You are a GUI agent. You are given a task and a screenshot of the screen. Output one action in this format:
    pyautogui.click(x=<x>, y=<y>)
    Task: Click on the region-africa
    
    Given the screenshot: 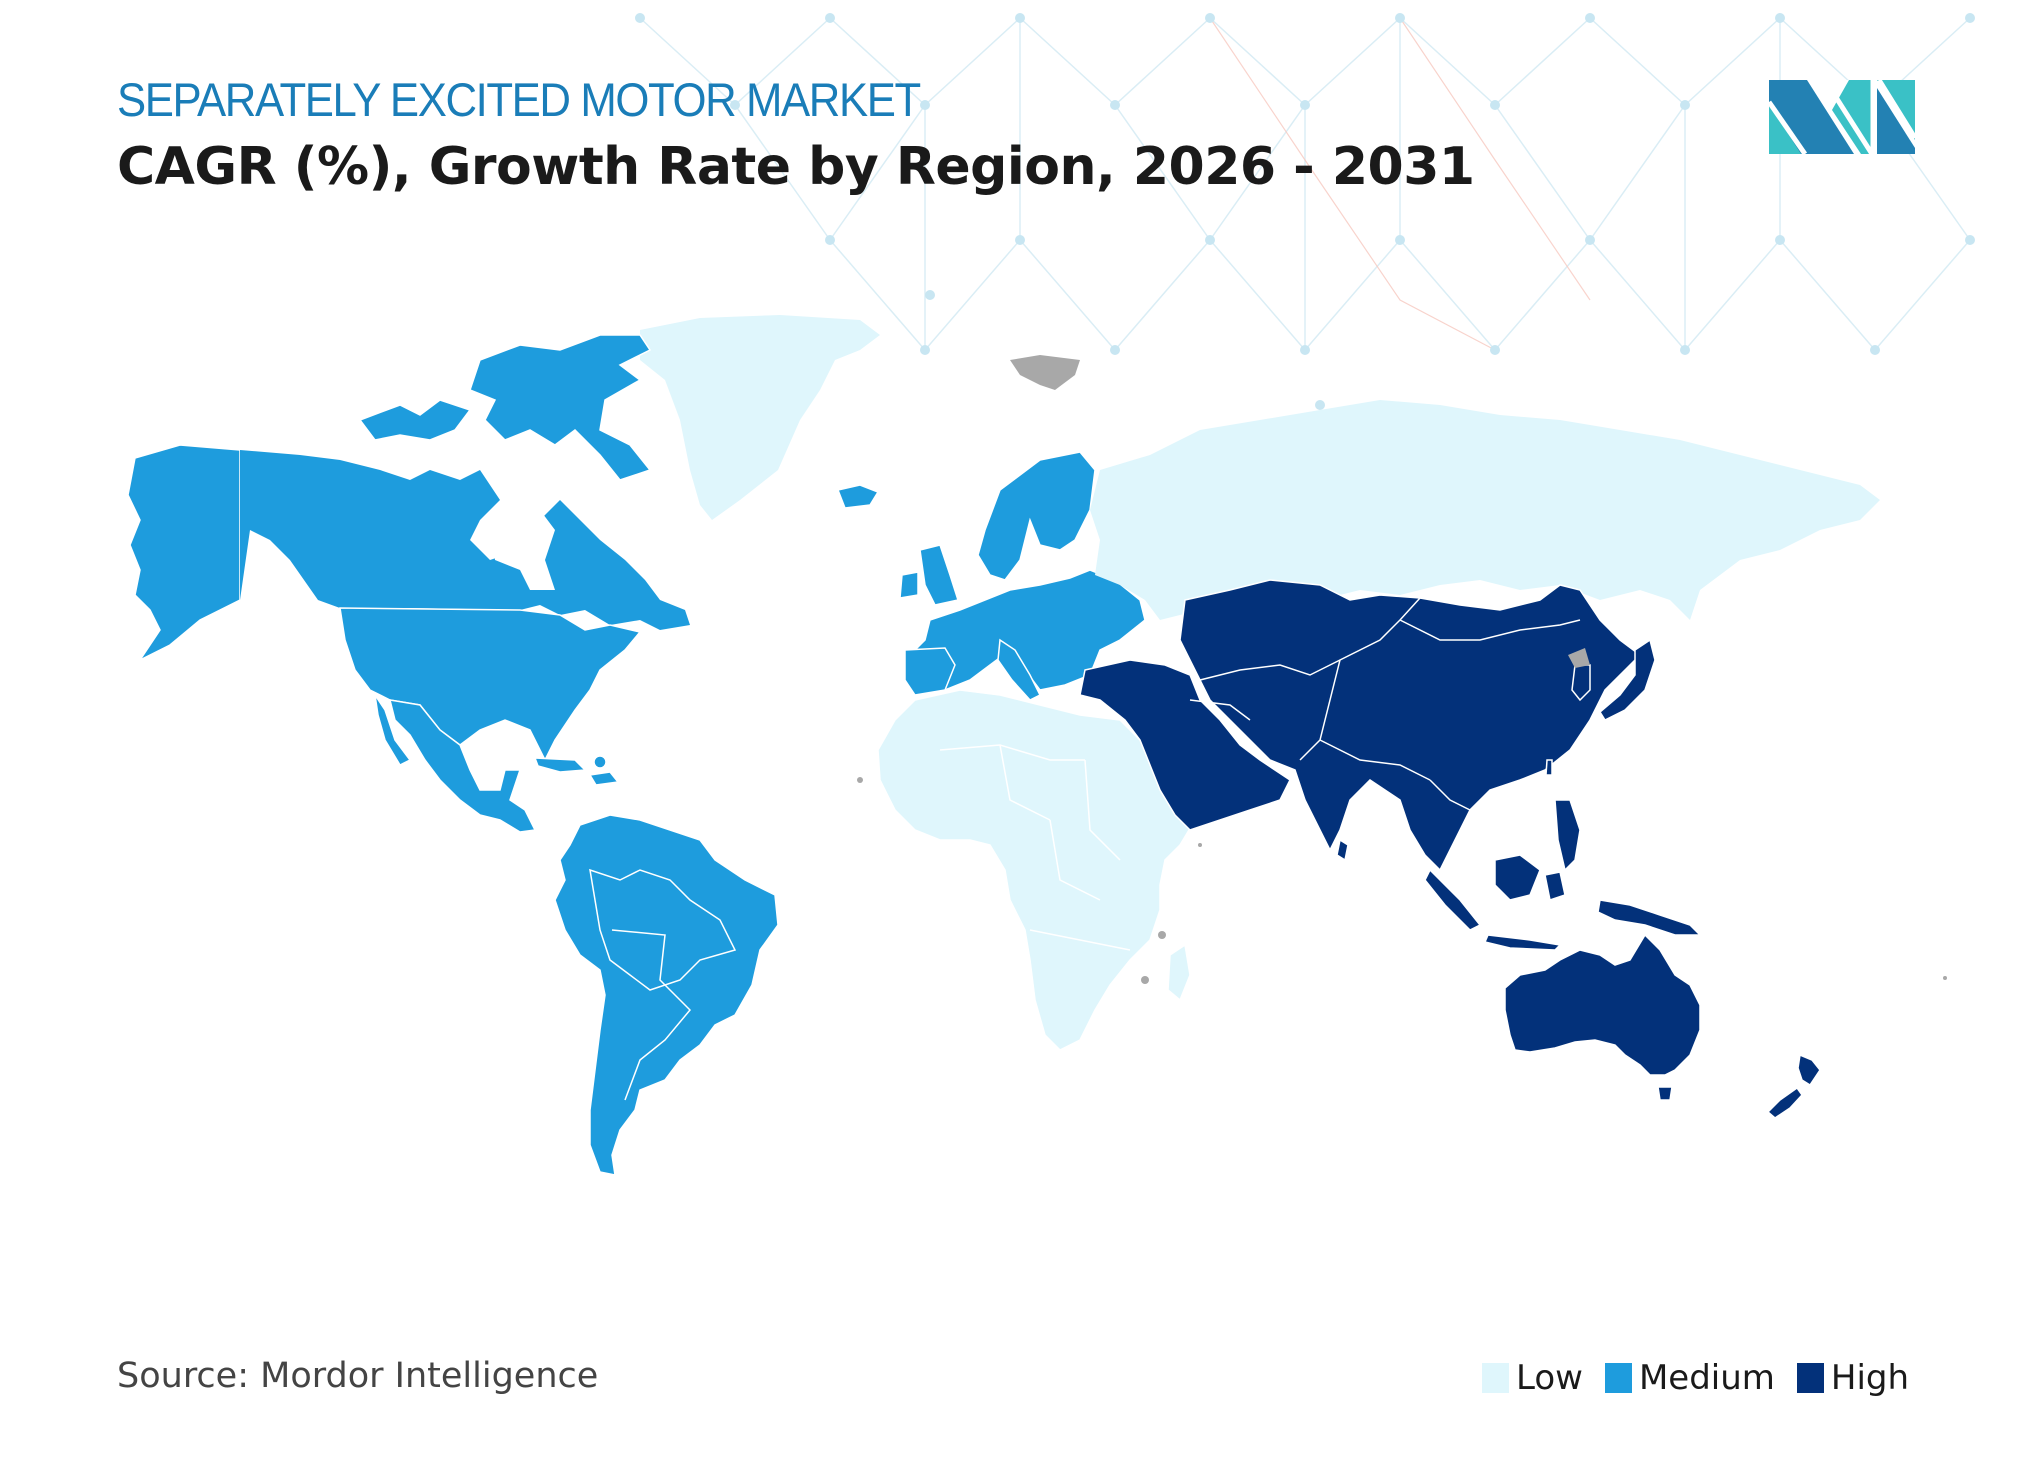 What is the action you would take?
    pyautogui.click(x=1036, y=870)
    